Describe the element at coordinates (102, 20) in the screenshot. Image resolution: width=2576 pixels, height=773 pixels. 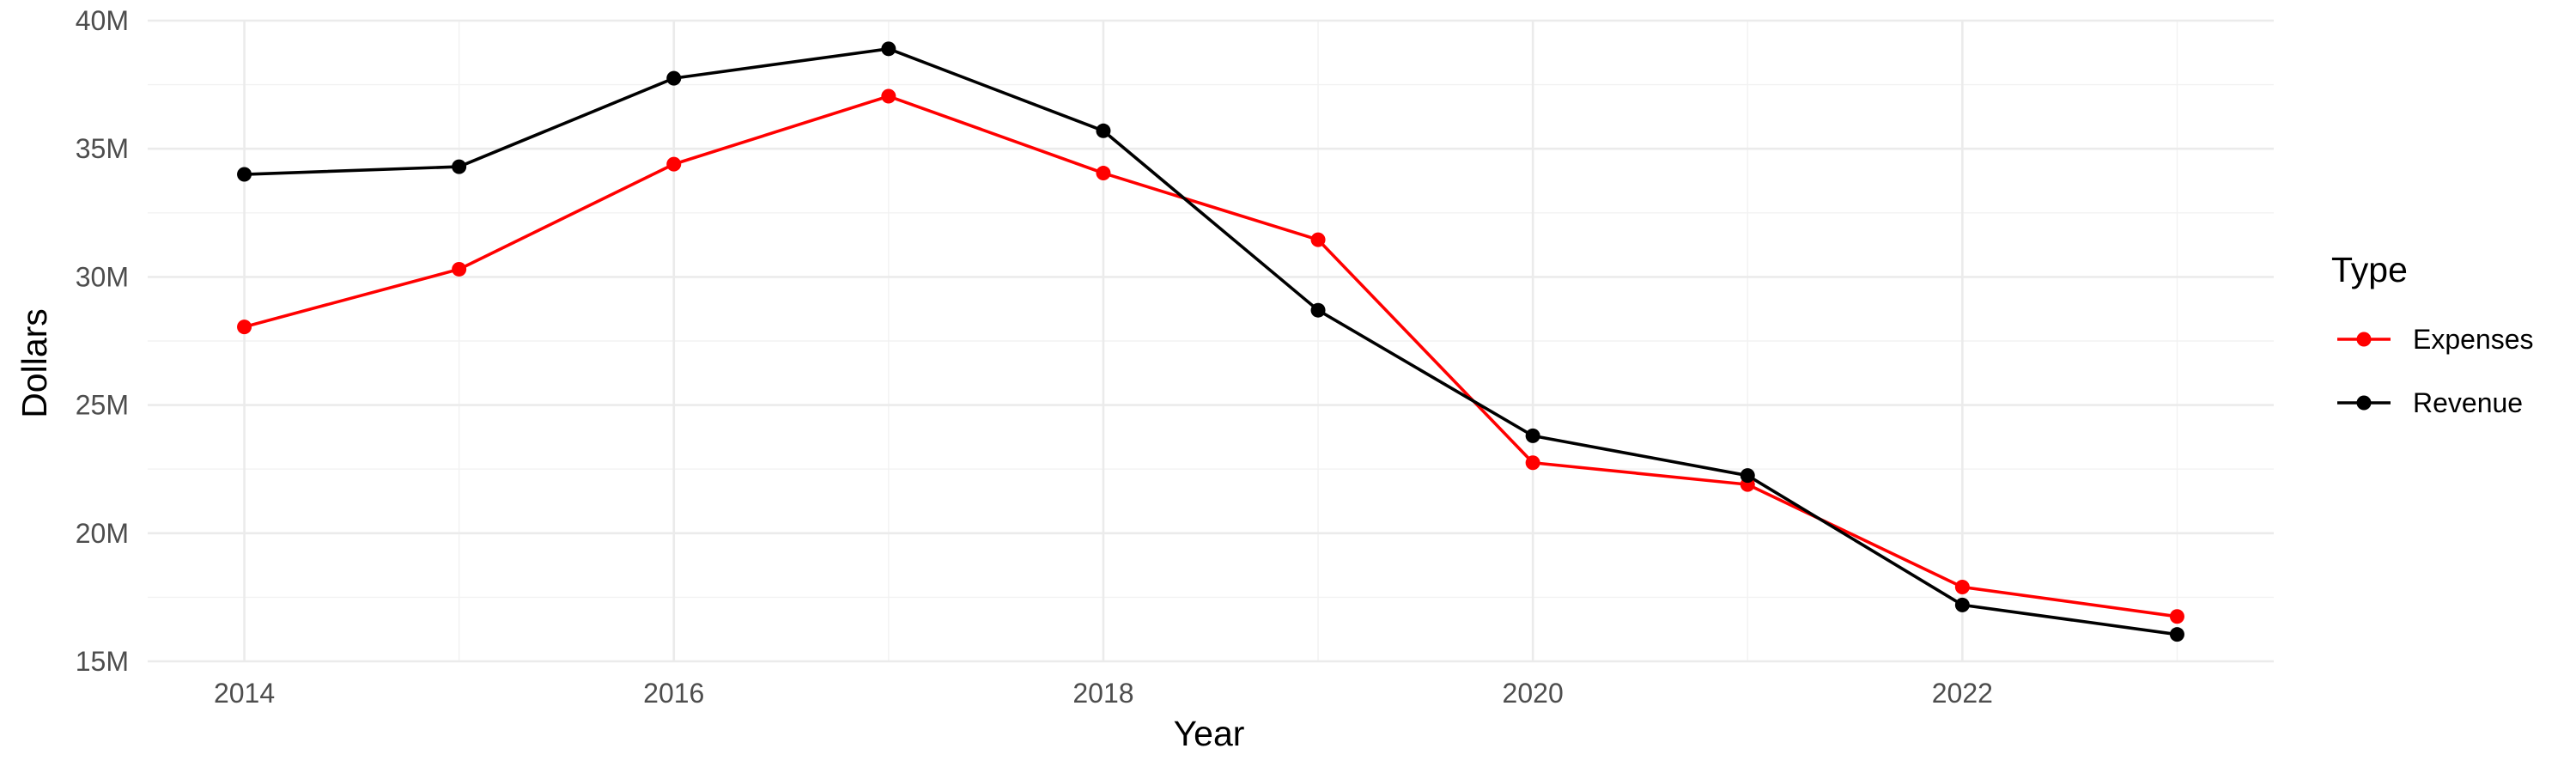
I see `y-tick-label: 40M` at that location.